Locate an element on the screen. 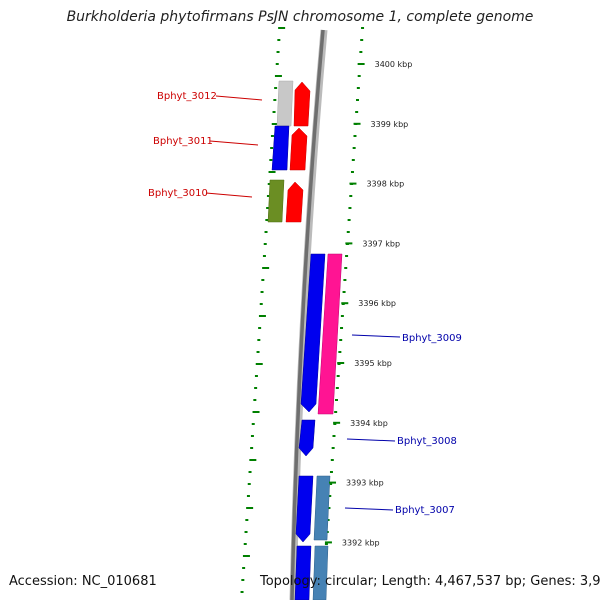 This screenshot has height=600, width=600. gene-feature-grey is located at coordinates (285, 103).